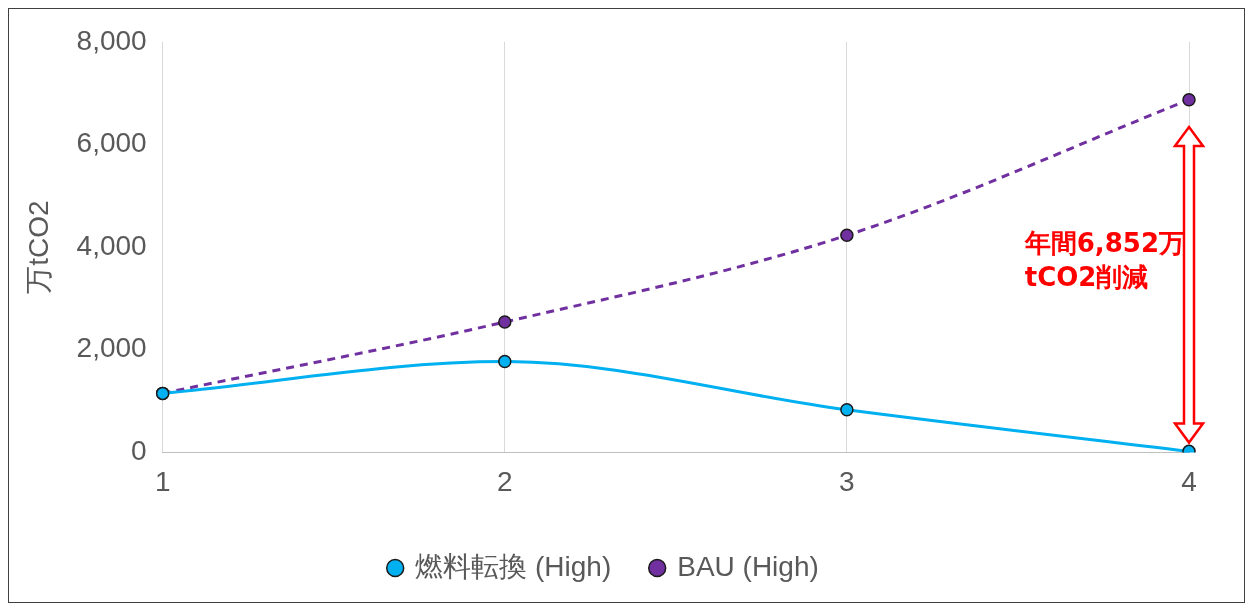 Image resolution: width=1255 pixels, height=613 pixels. I want to click on y-tick-label: 2,000, so click(111, 348).